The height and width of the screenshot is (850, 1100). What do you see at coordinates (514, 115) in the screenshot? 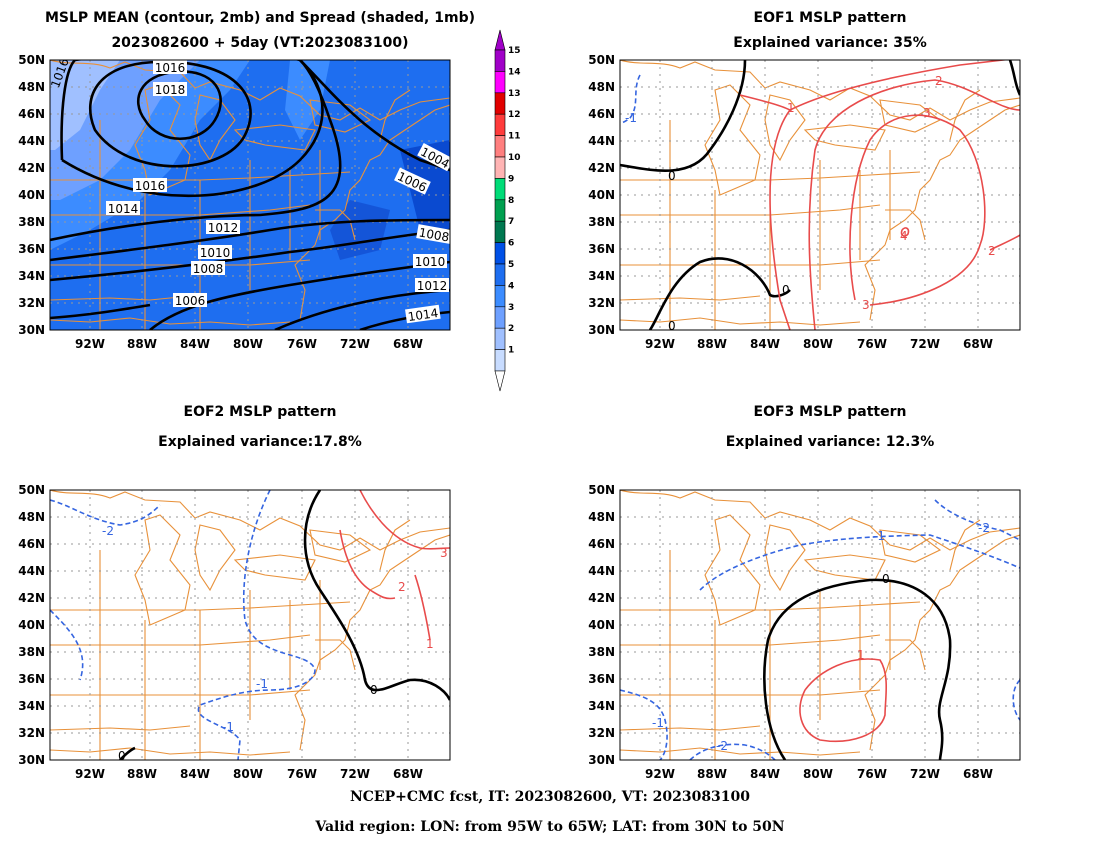
I see `colorbar-level-label: 12` at bounding box center [514, 115].